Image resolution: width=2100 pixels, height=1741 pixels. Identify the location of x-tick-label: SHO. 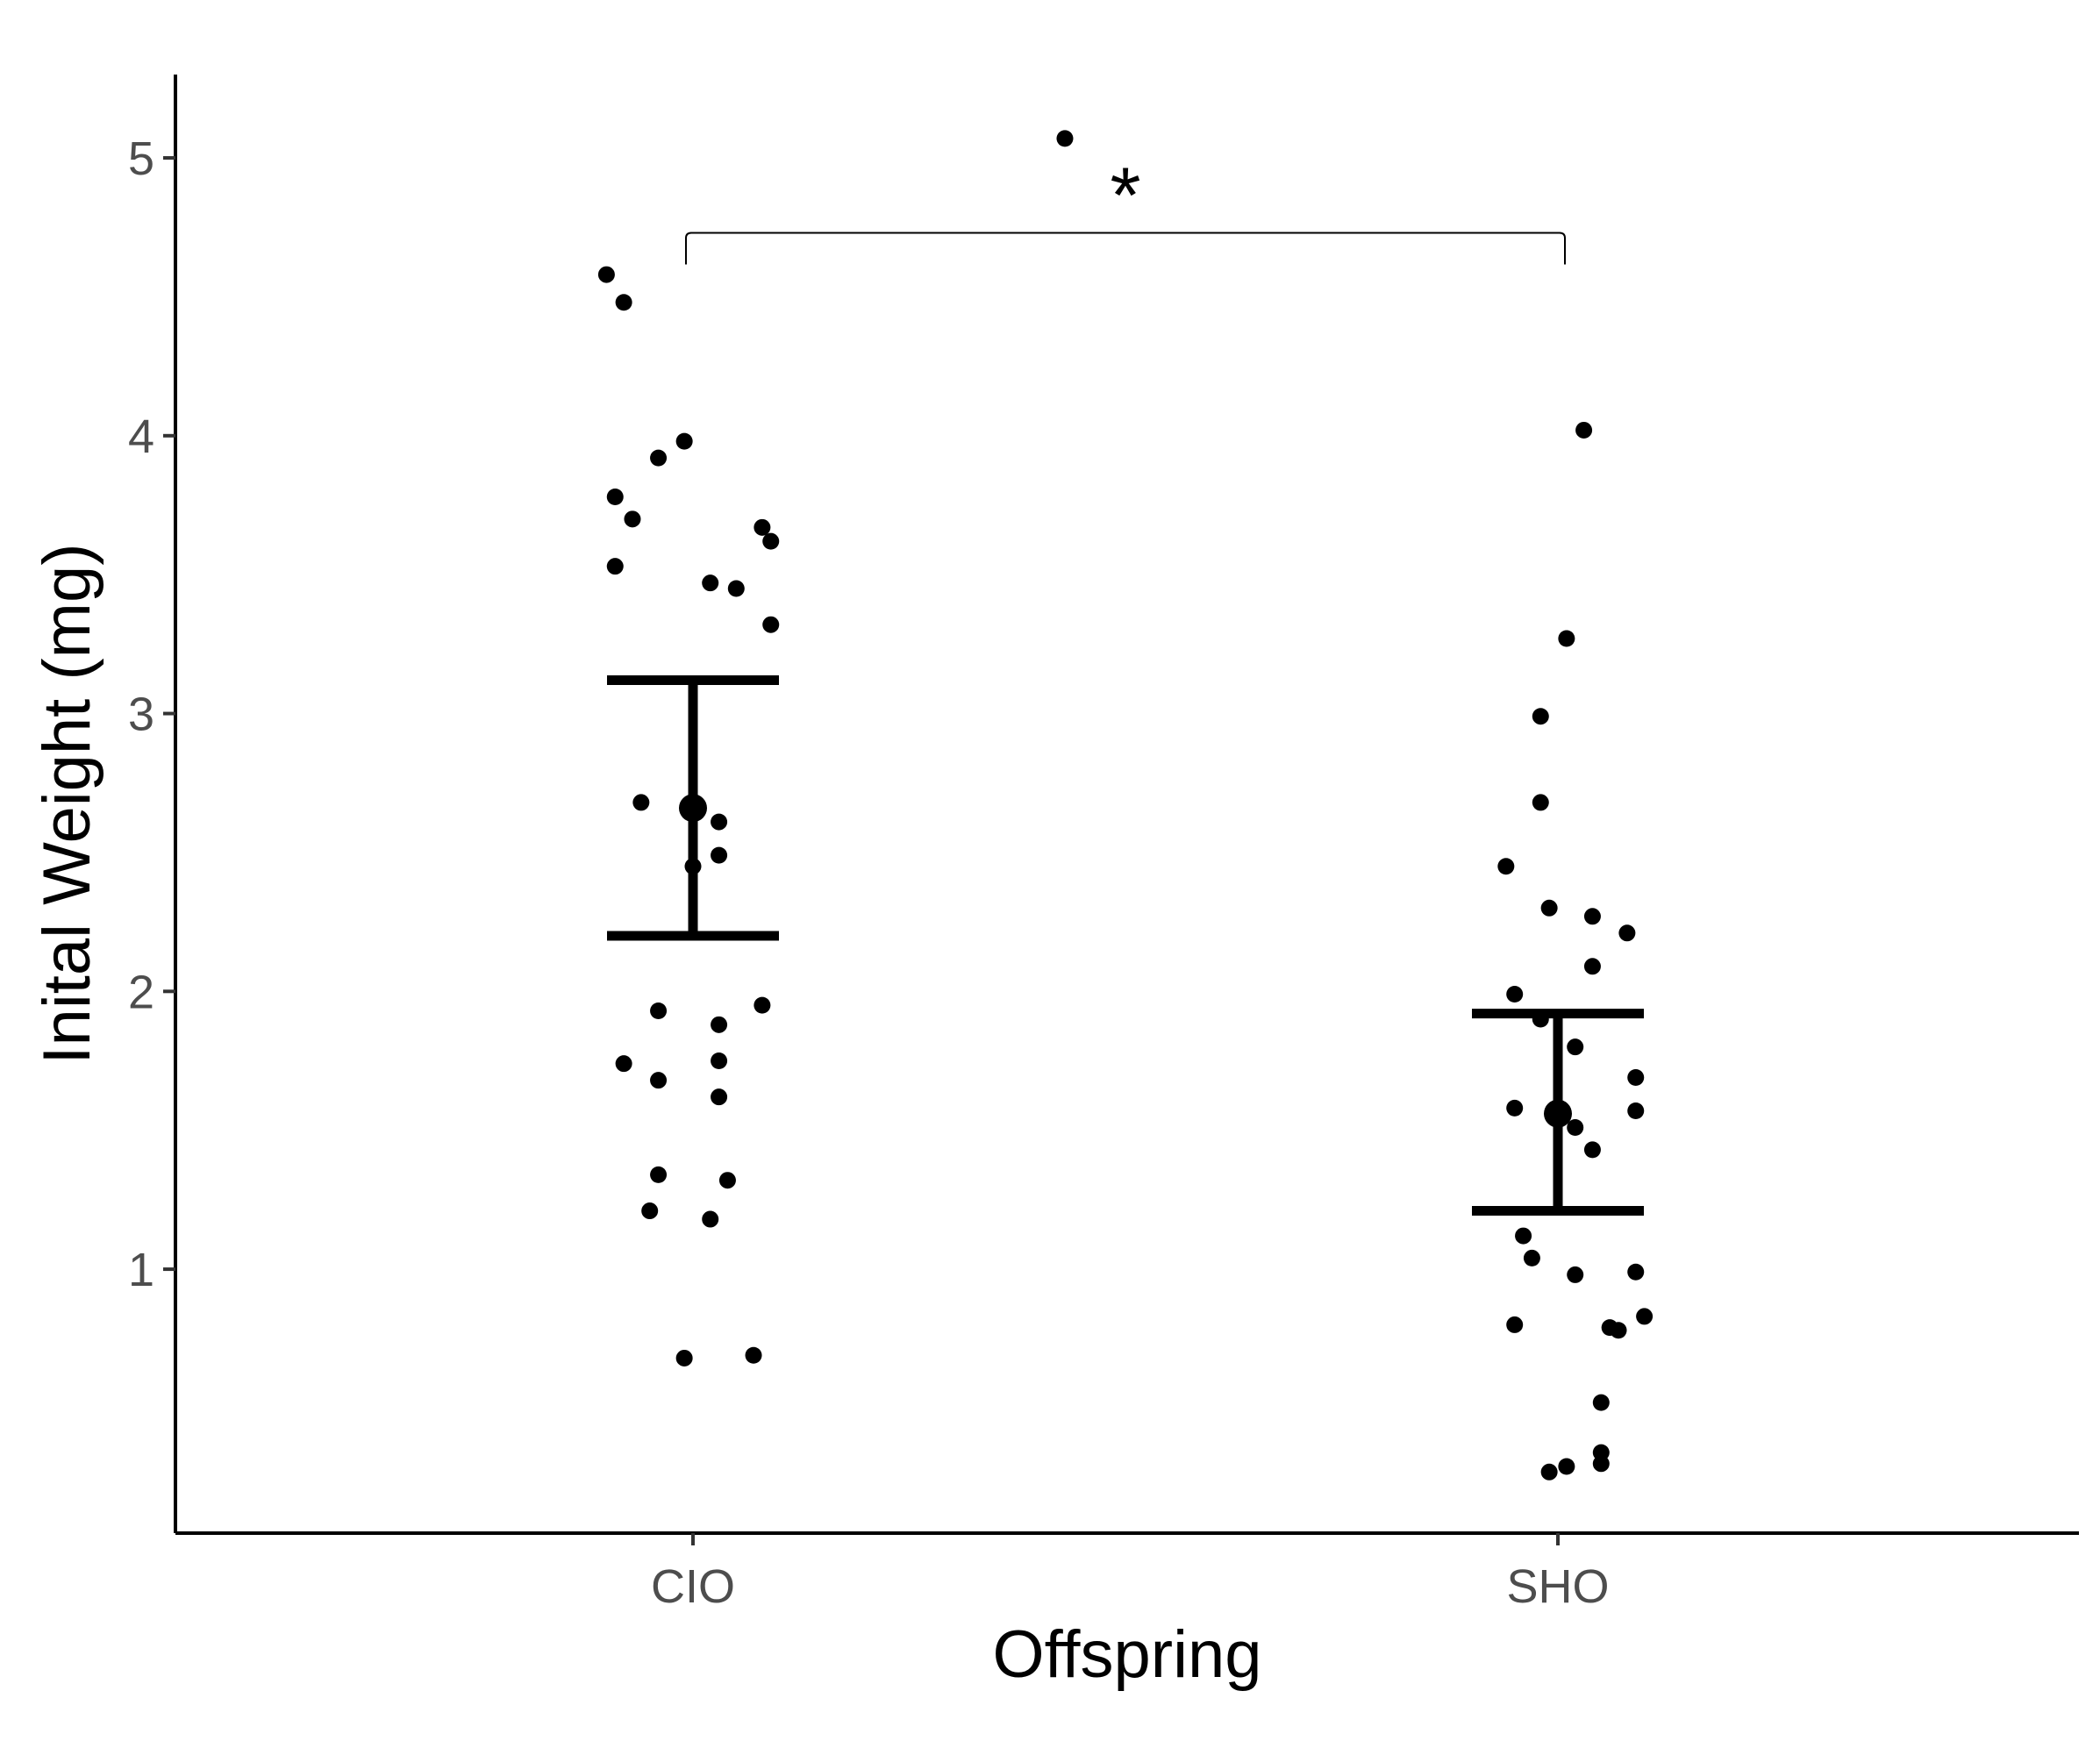
(1557, 1586).